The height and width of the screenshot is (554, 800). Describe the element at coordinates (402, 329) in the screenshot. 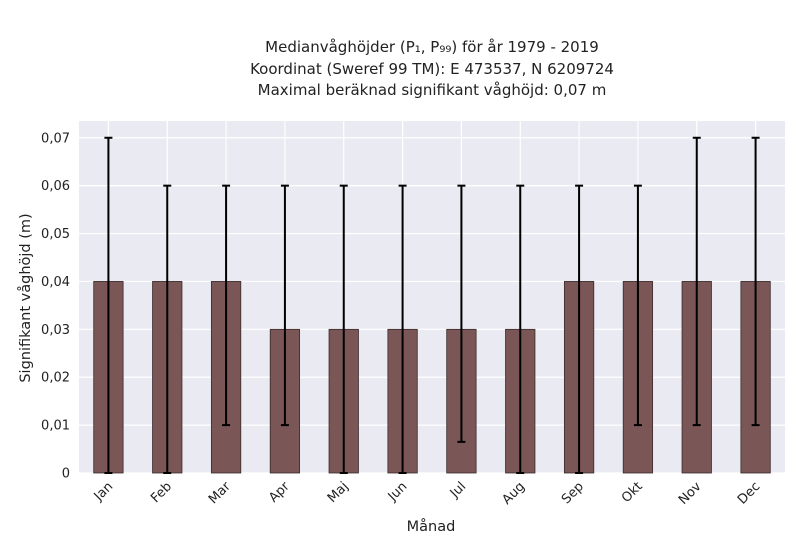

I see `error-bar-jun` at that location.